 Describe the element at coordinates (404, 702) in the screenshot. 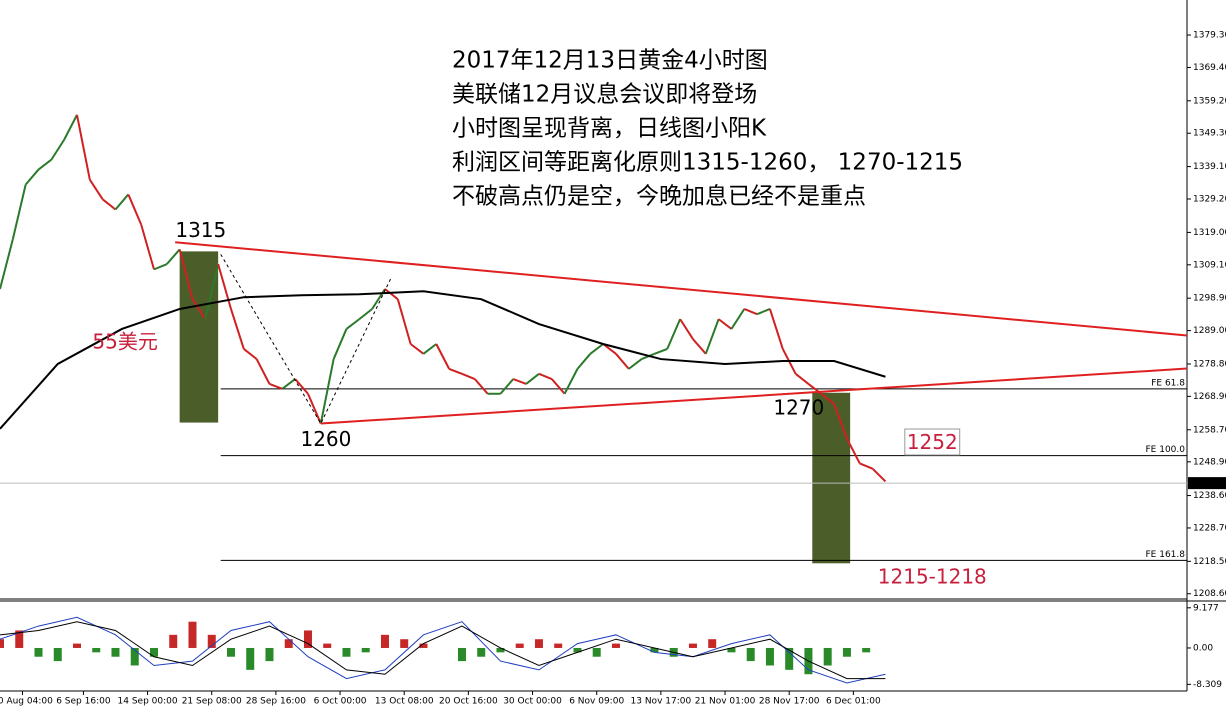

I see `x-tick-label: 13 Oct 08:00` at that location.